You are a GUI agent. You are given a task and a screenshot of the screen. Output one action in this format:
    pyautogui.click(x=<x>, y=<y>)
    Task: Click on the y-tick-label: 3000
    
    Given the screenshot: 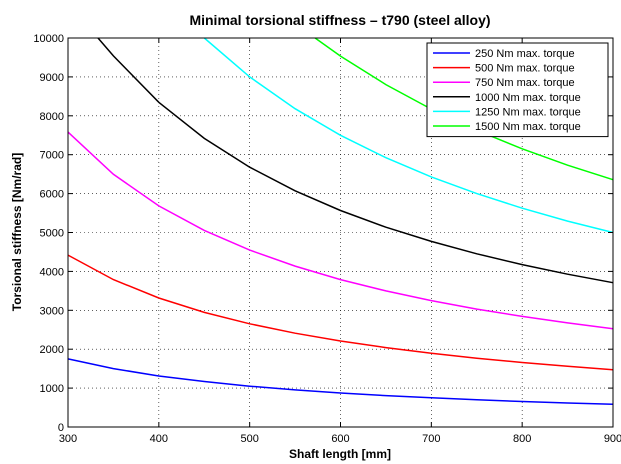 What is the action you would take?
    pyautogui.click(x=52, y=311)
    